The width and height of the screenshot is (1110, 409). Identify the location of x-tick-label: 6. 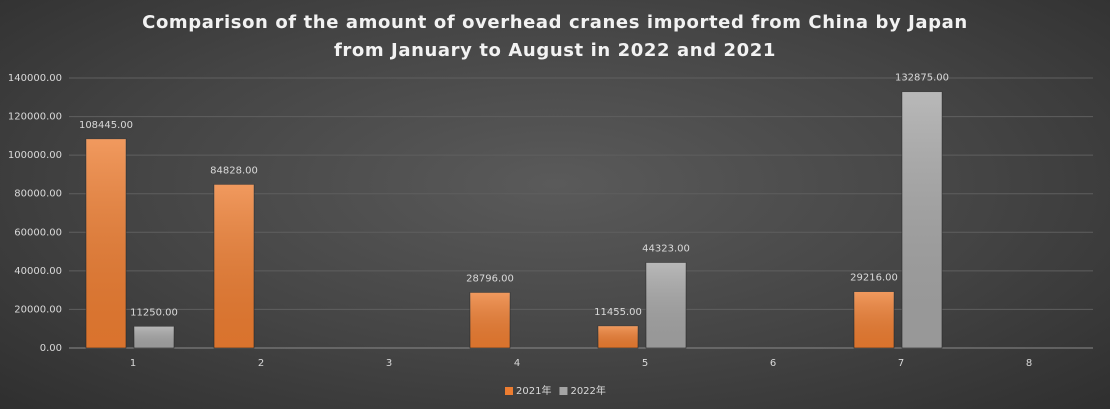
(773, 363).